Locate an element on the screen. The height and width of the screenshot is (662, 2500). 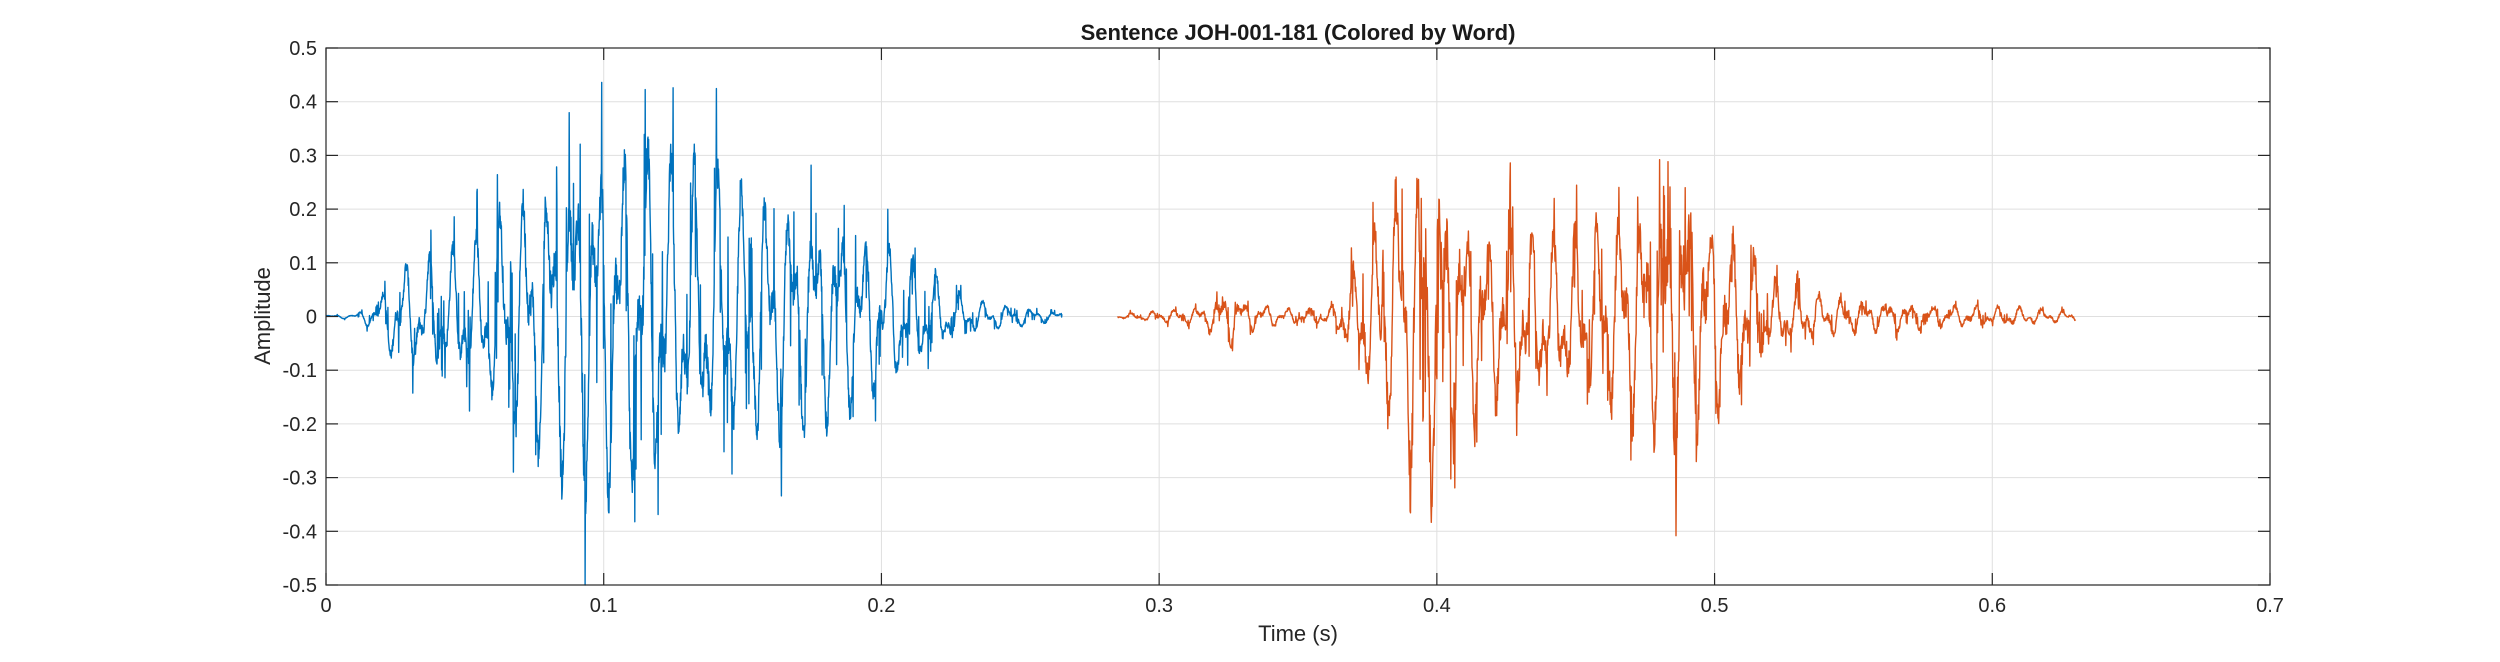
x-axis-label: Time (s) is located at coordinates (1298, 633).